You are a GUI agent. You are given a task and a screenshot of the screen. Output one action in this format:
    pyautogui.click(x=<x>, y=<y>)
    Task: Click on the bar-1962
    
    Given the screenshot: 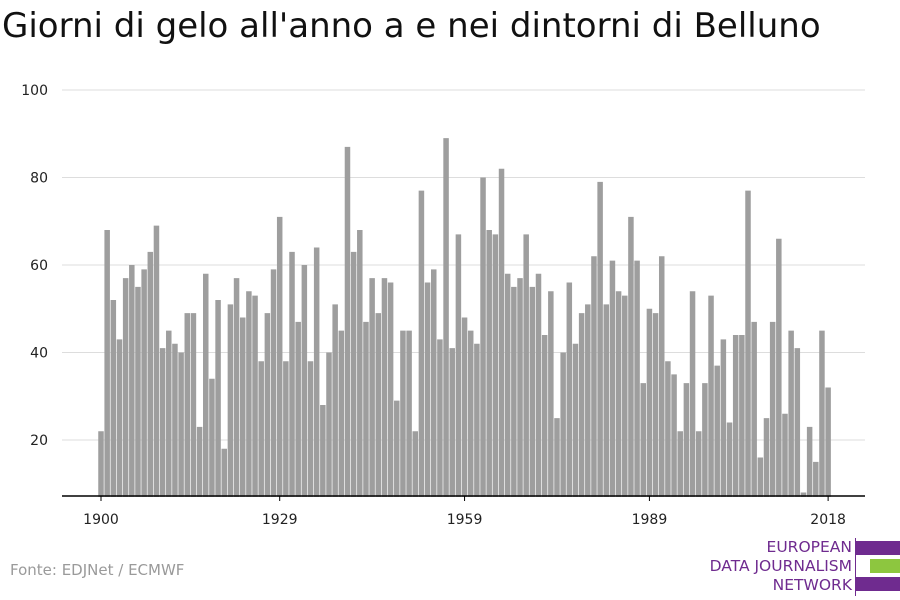 What is the action you would take?
    pyautogui.click(x=483, y=337)
    